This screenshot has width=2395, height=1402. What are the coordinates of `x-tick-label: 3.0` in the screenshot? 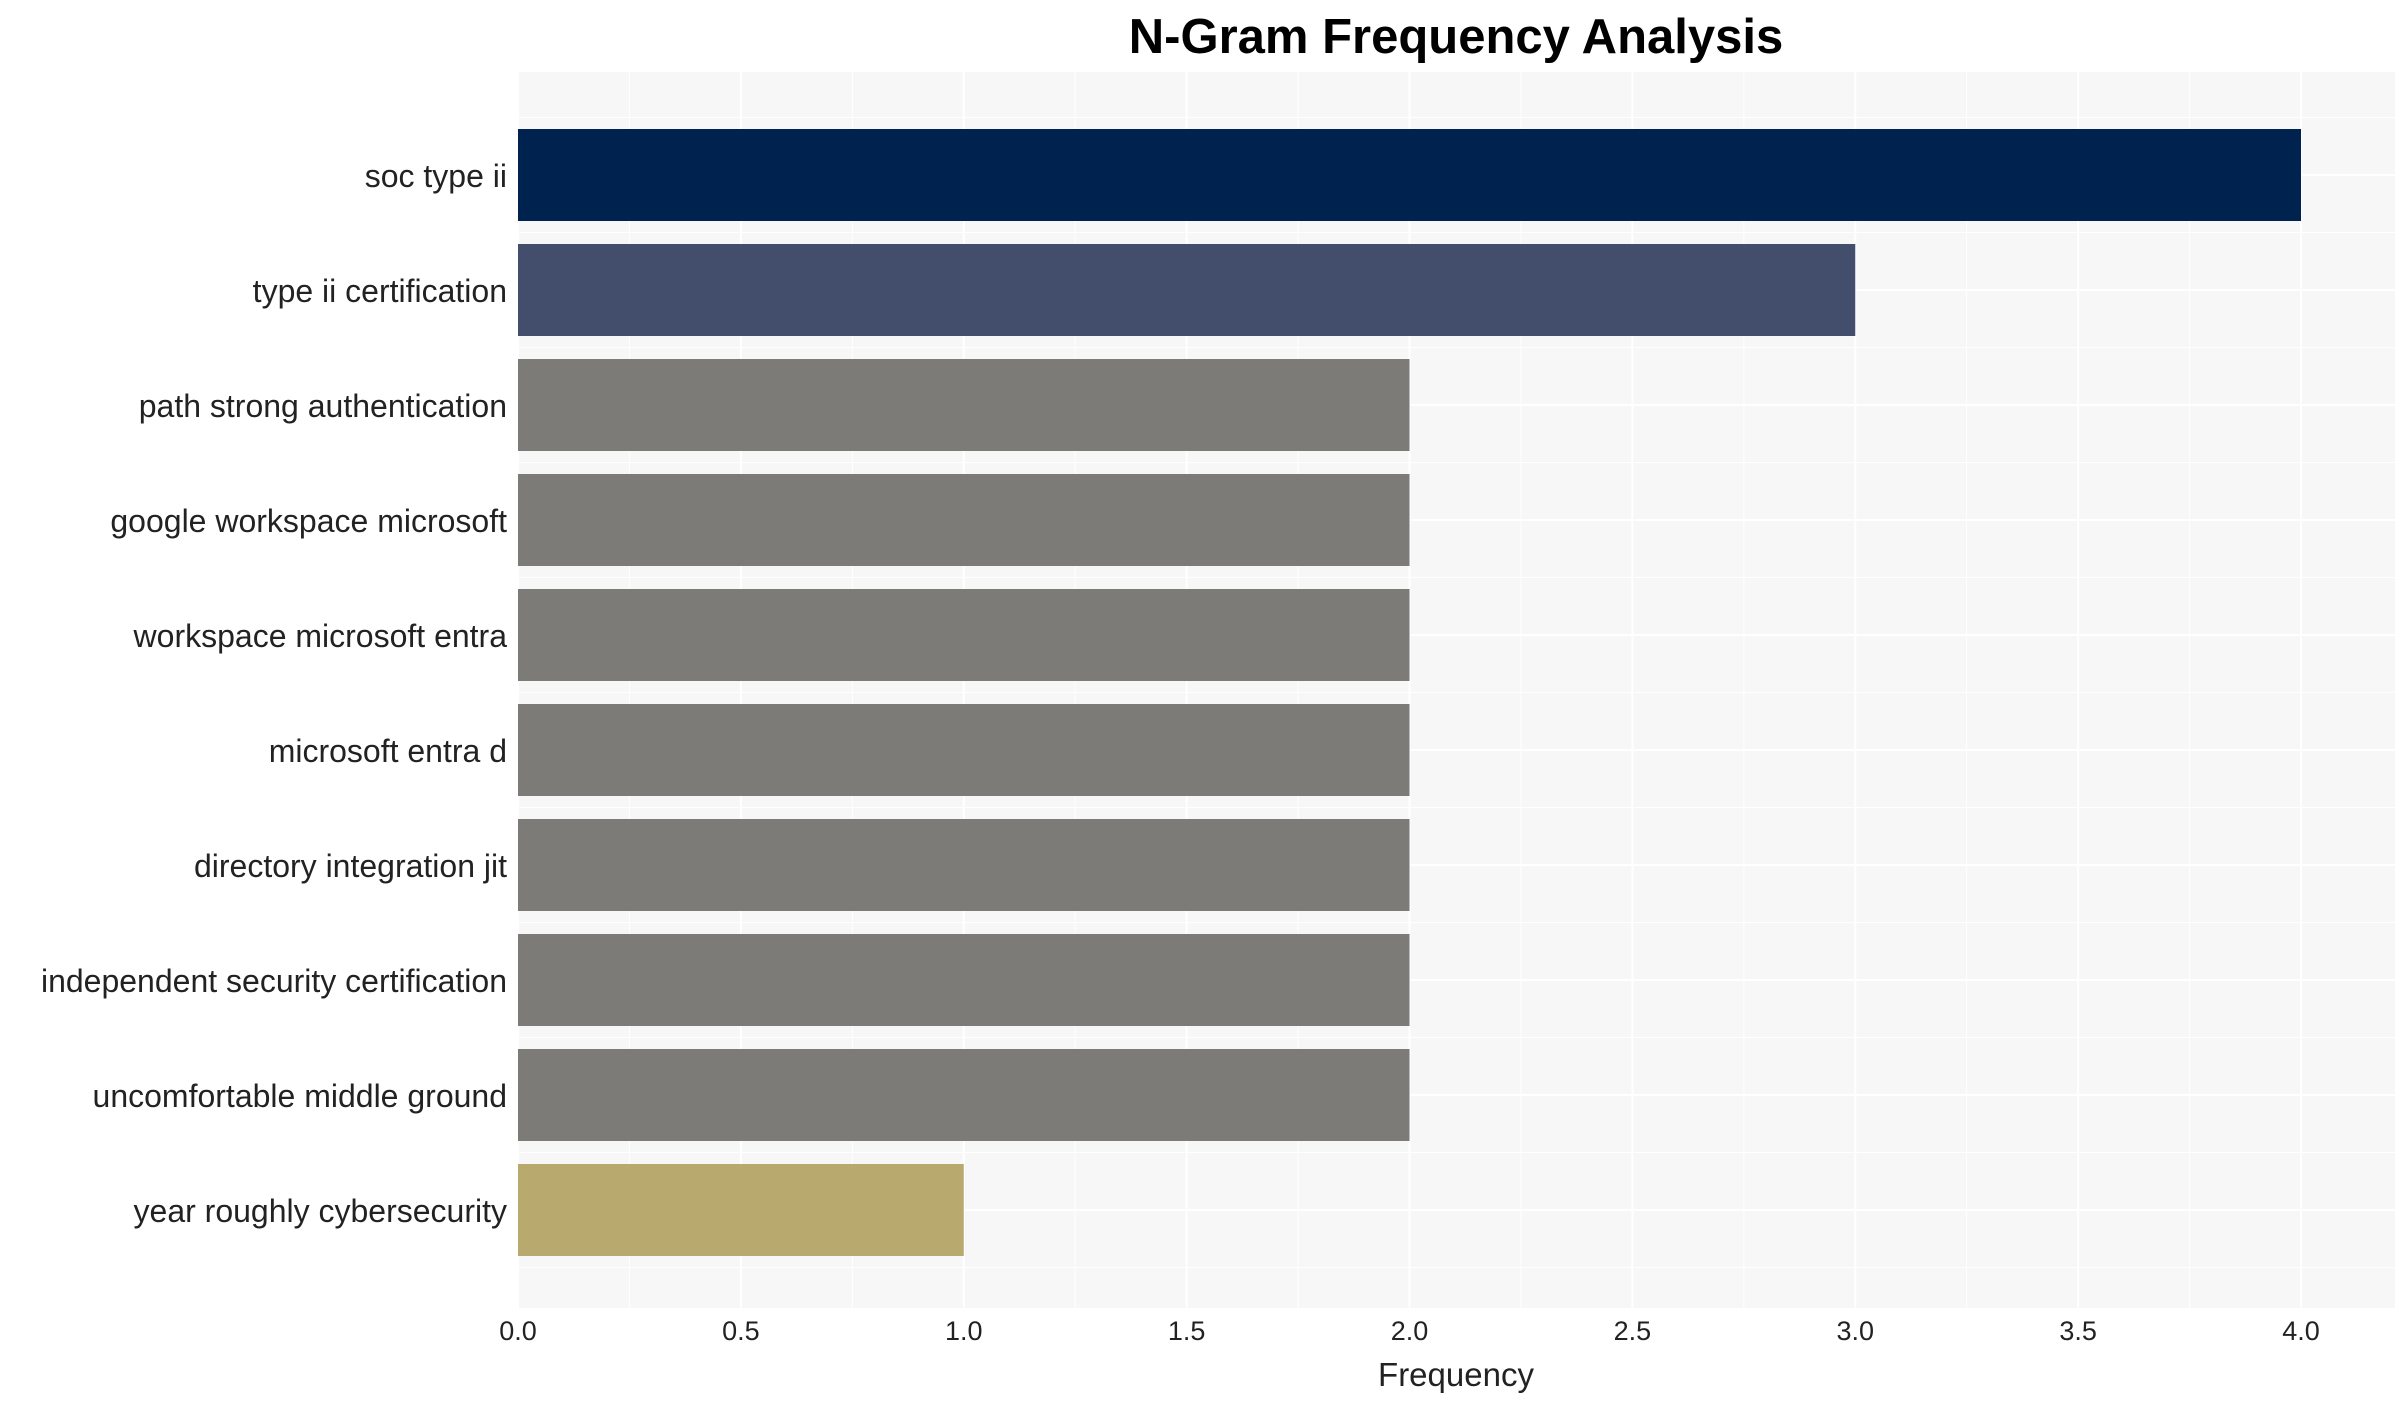 It's located at (1855, 1331).